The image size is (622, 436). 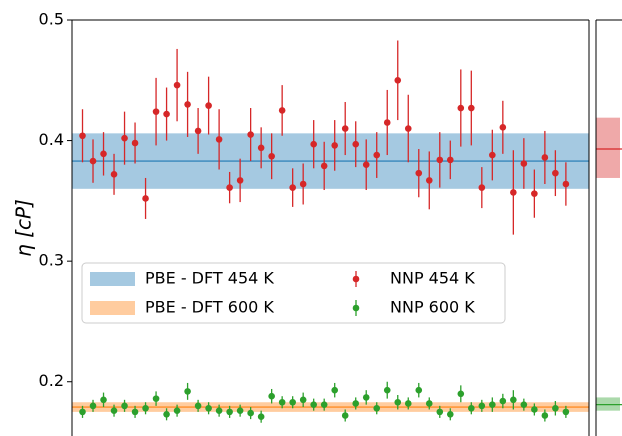 What do you see at coordinates (51, 260) in the screenshot?
I see `y-tick-label: 0.3` at bounding box center [51, 260].